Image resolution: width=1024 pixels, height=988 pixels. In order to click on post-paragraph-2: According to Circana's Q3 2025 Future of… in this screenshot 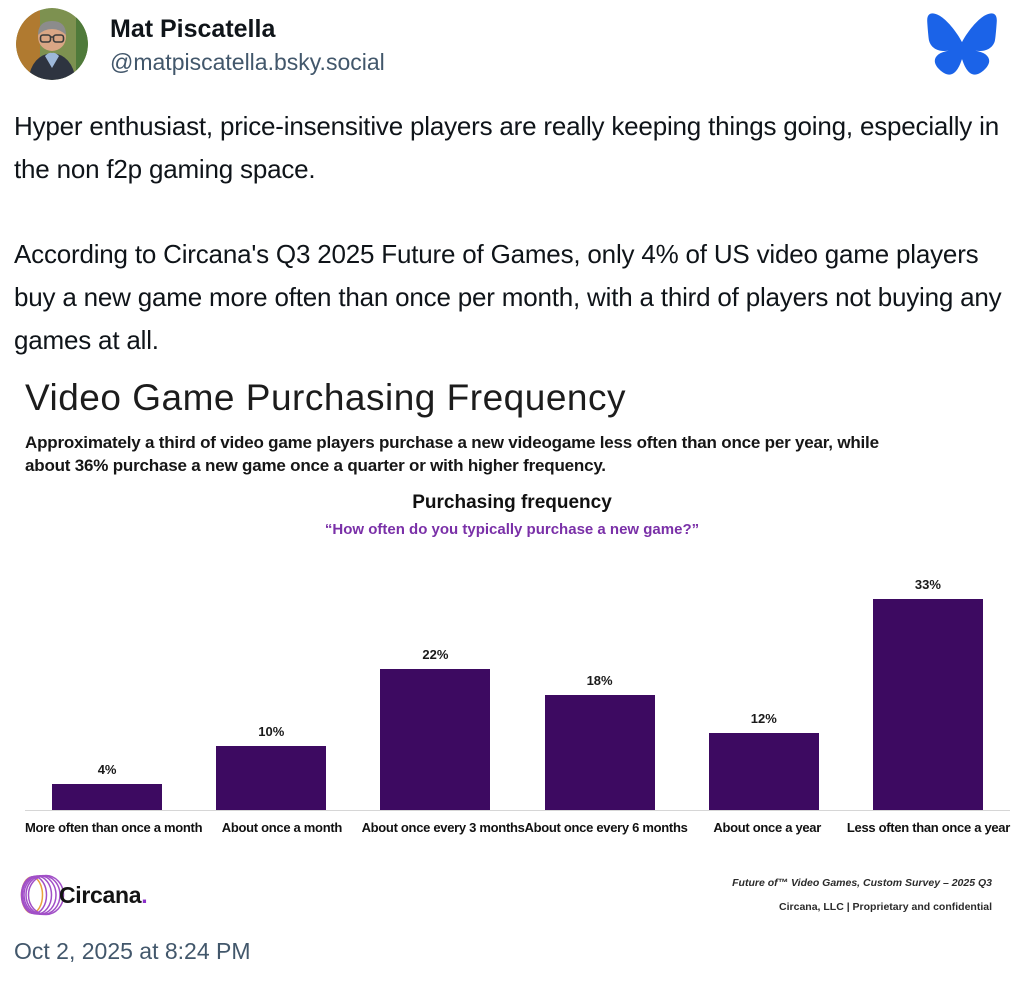, I will do `click(508, 297)`.